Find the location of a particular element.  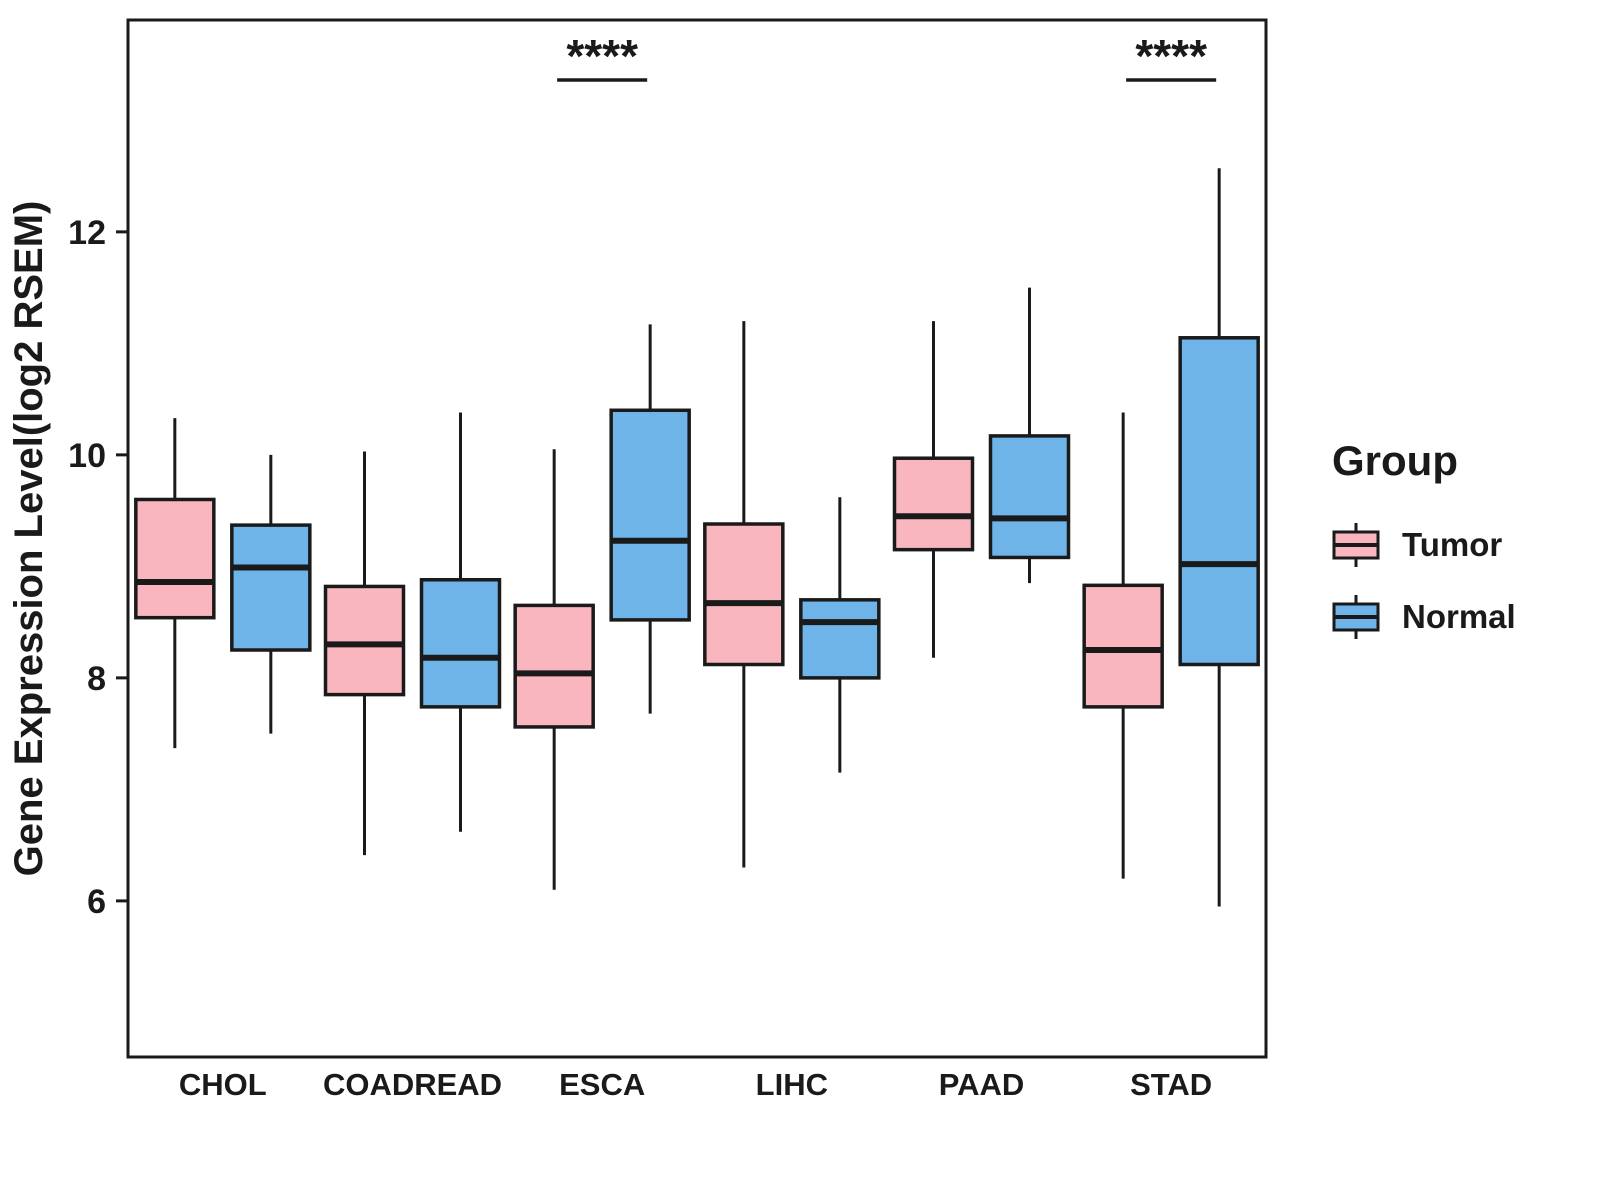

box-normal-STAD is located at coordinates (1219, 537).